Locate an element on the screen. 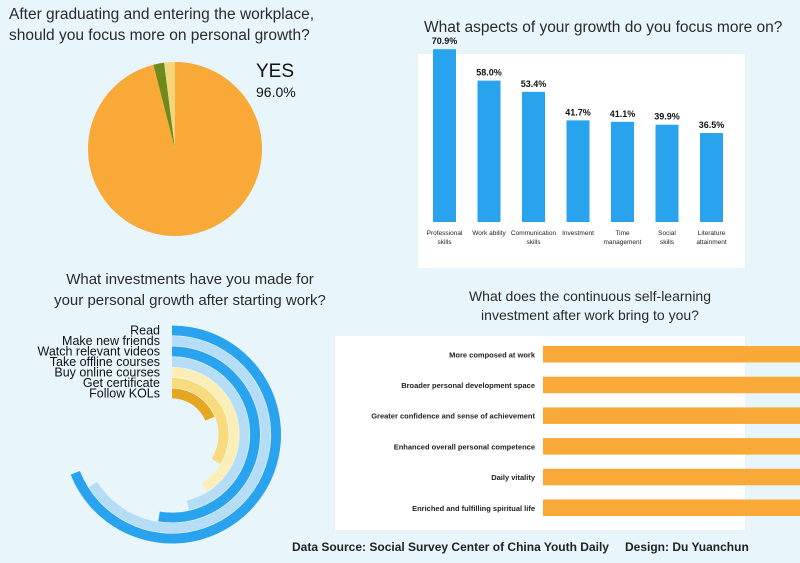 The height and width of the screenshot is (563, 800). pie-yes-label: YES is located at coordinates (275, 71).